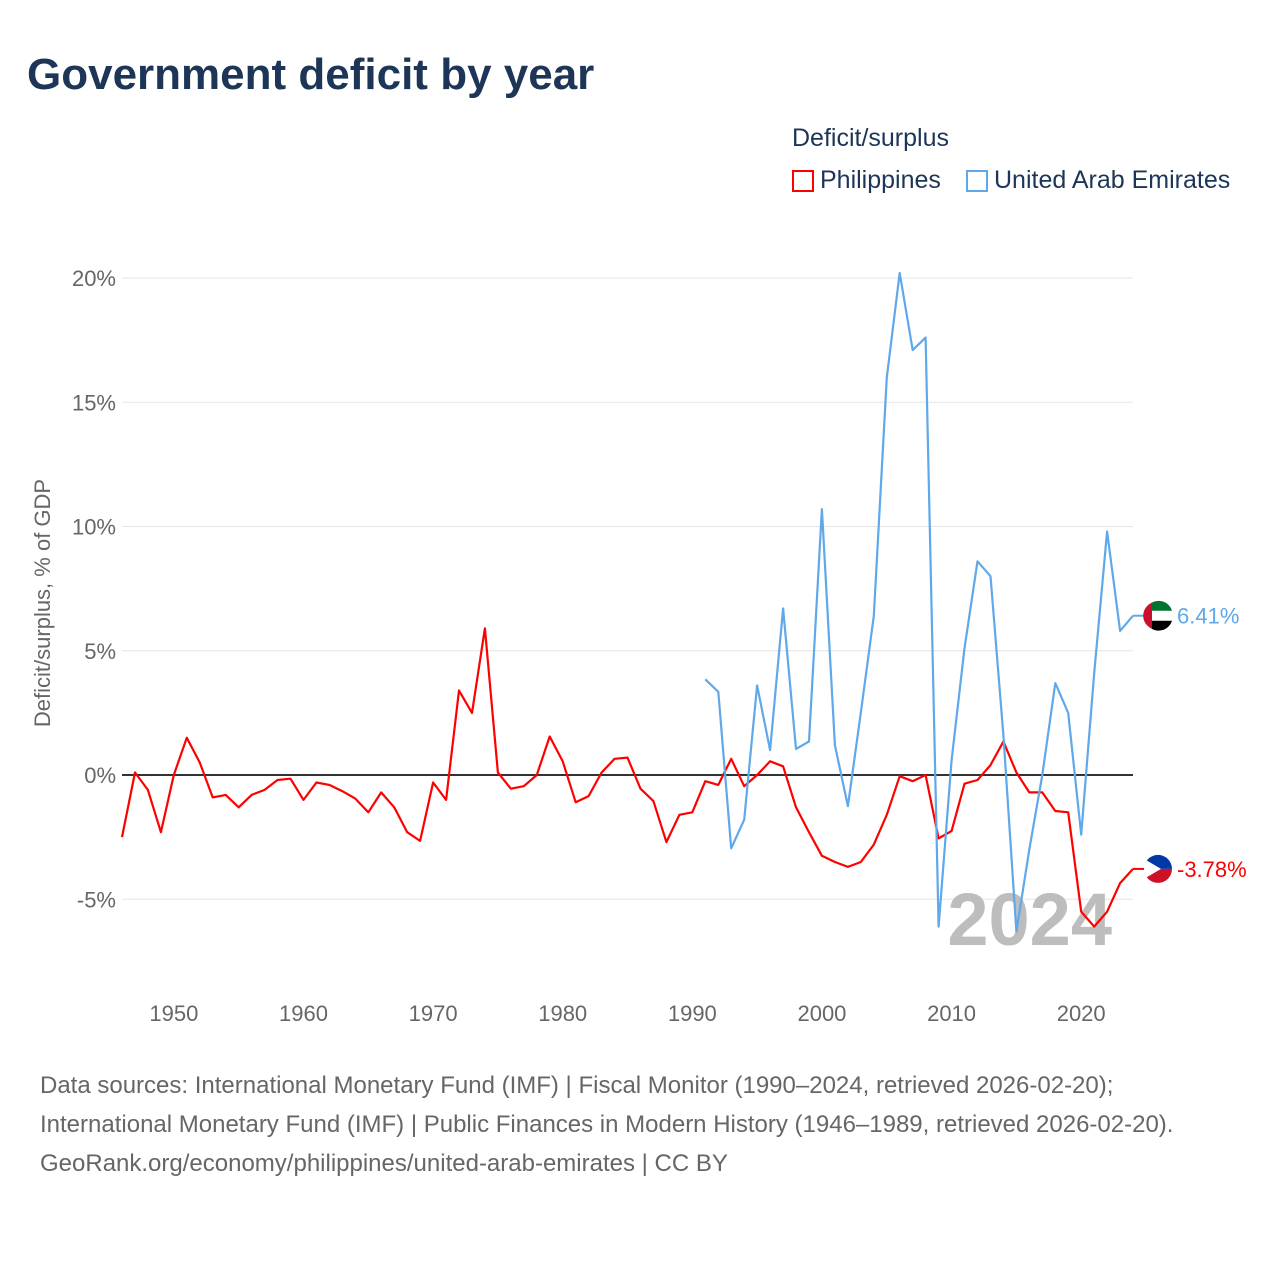 This screenshot has height=1280, width=1280. I want to click on x-tick-label: 1950, so click(173, 1013).